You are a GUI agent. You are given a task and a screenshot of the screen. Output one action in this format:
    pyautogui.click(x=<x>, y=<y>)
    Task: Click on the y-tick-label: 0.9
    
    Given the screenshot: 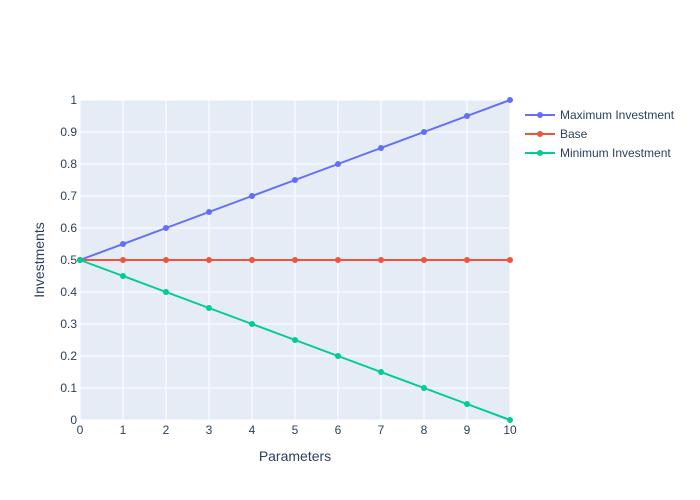 What is the action you would take?
    pyautogui.click(x=68, y=132)
    